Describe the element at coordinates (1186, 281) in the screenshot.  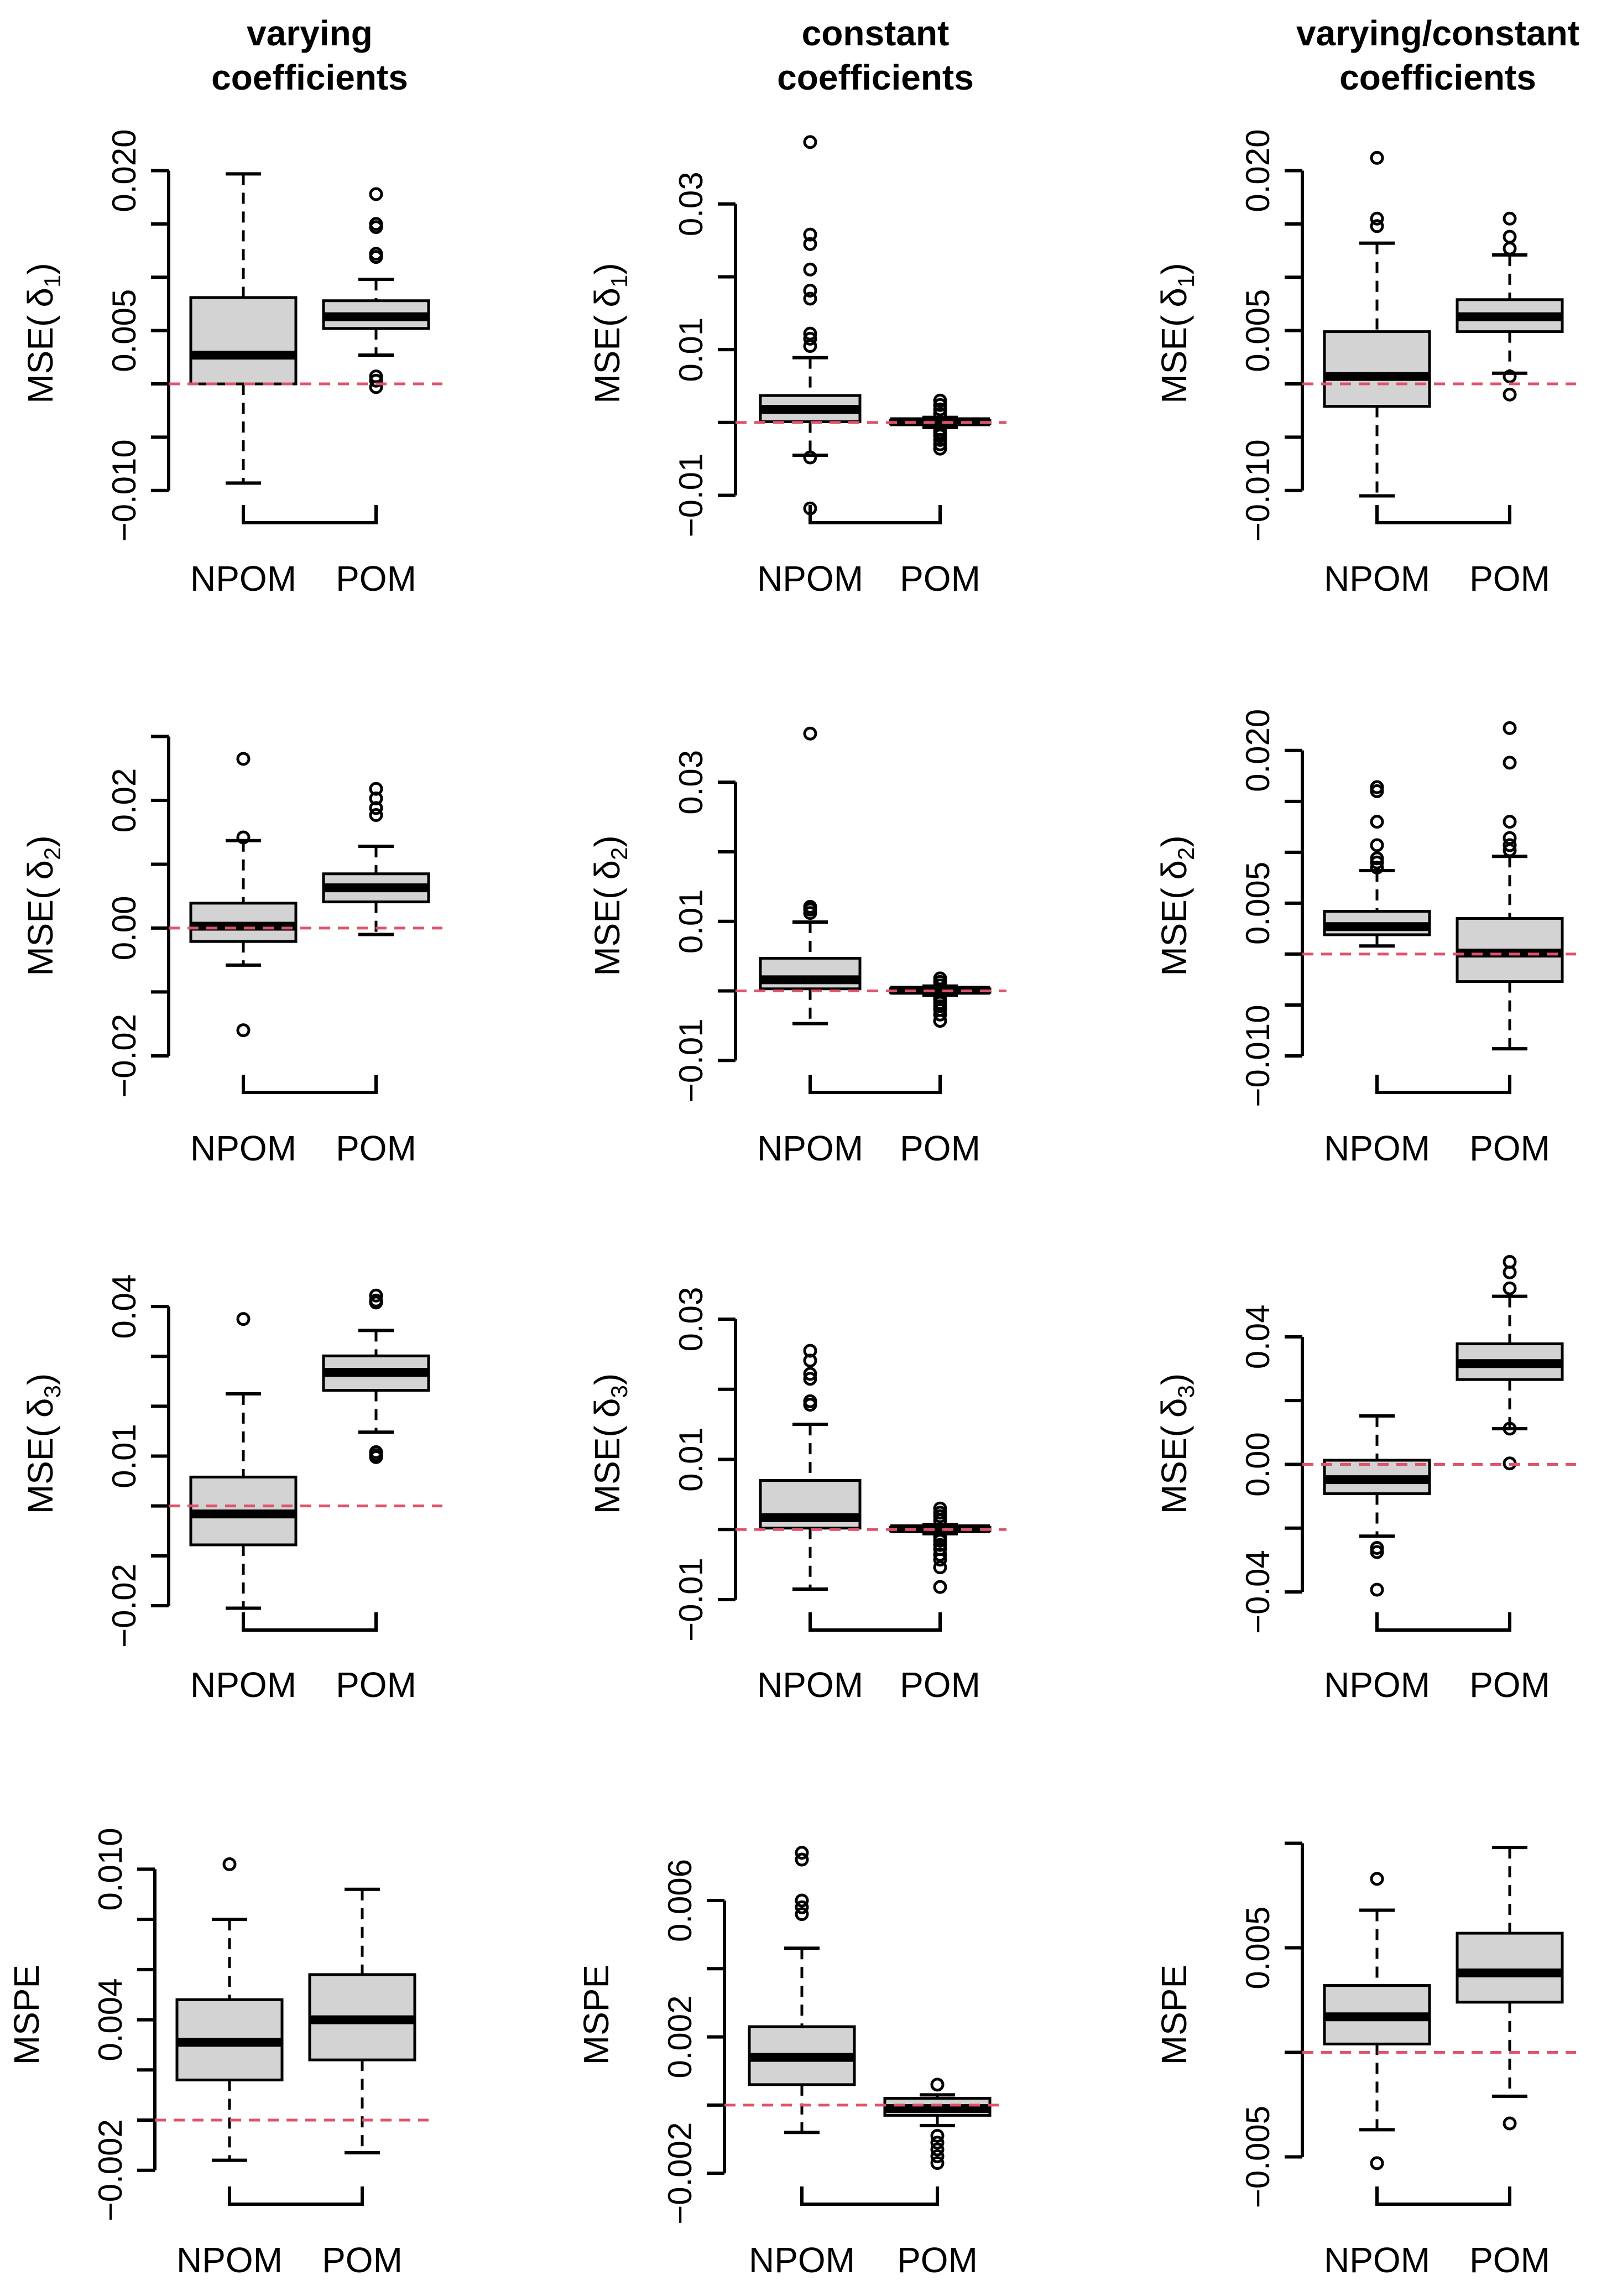
I see `y-label-subscript: 1` at that location.